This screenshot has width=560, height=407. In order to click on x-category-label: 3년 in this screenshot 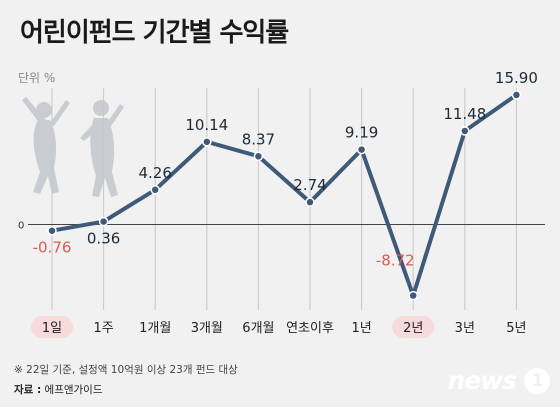, I will do `click(465, 328)`.